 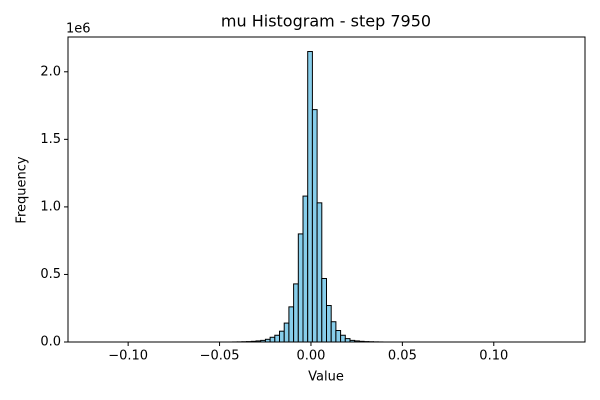 What do you see at coordinates (50, 274) in the screenshot?
I see `y-tick-label: 0.5` at bounding box center [50, 274].